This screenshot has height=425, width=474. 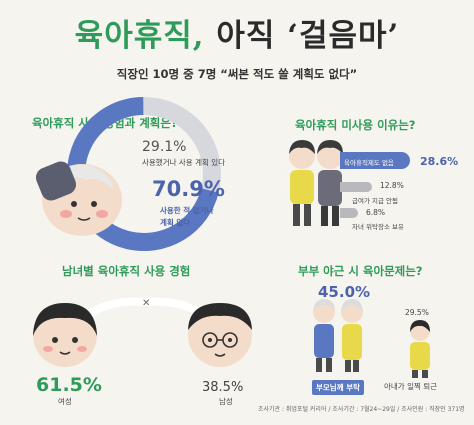 What do you see at coordinates (144, 174) in the screenshot?
I see `donut-ring-primary` at bounding box center [144, 174].